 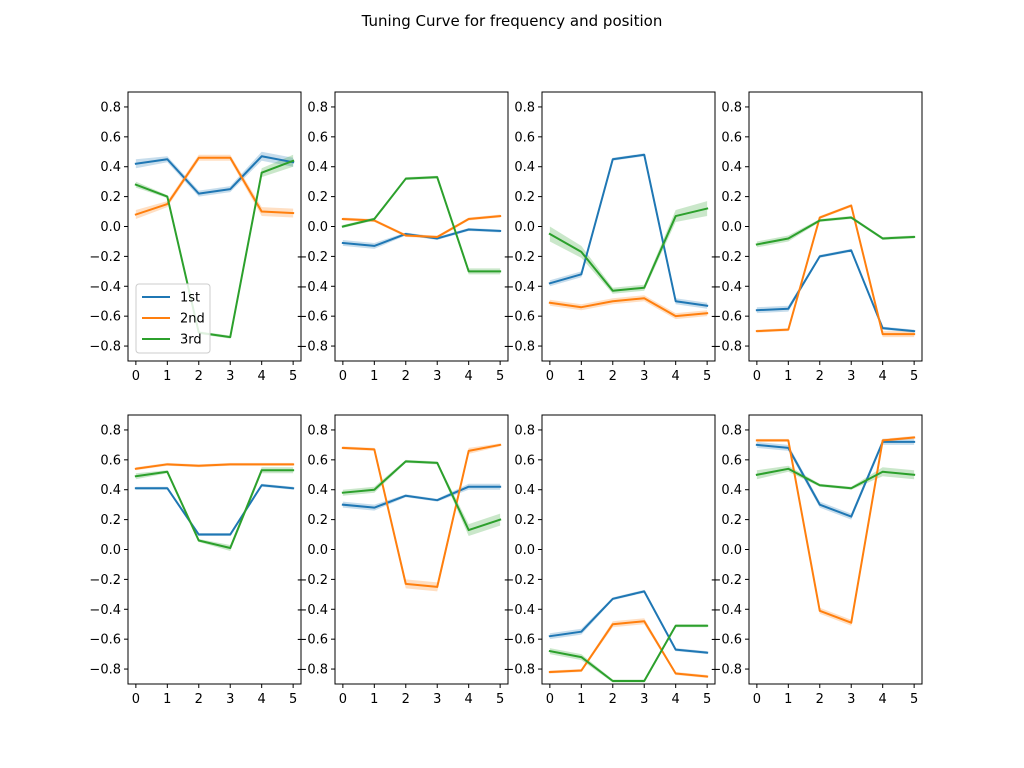 I want to click on subplot-2: 0 1 2 3 4 5 −0.8 −0.6 −0.4 −0.2 0.0 0.2 0.4 0.6 0.8, so click(x=402, y=237).